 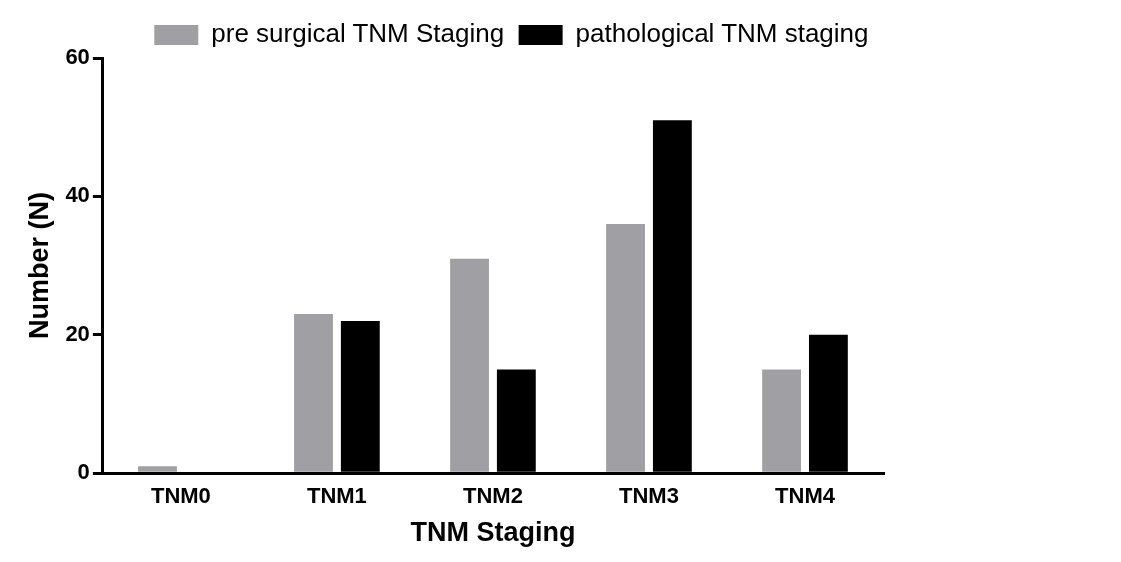 I want to click on x-tick-label: TNM4, so click(x=805, y=496).